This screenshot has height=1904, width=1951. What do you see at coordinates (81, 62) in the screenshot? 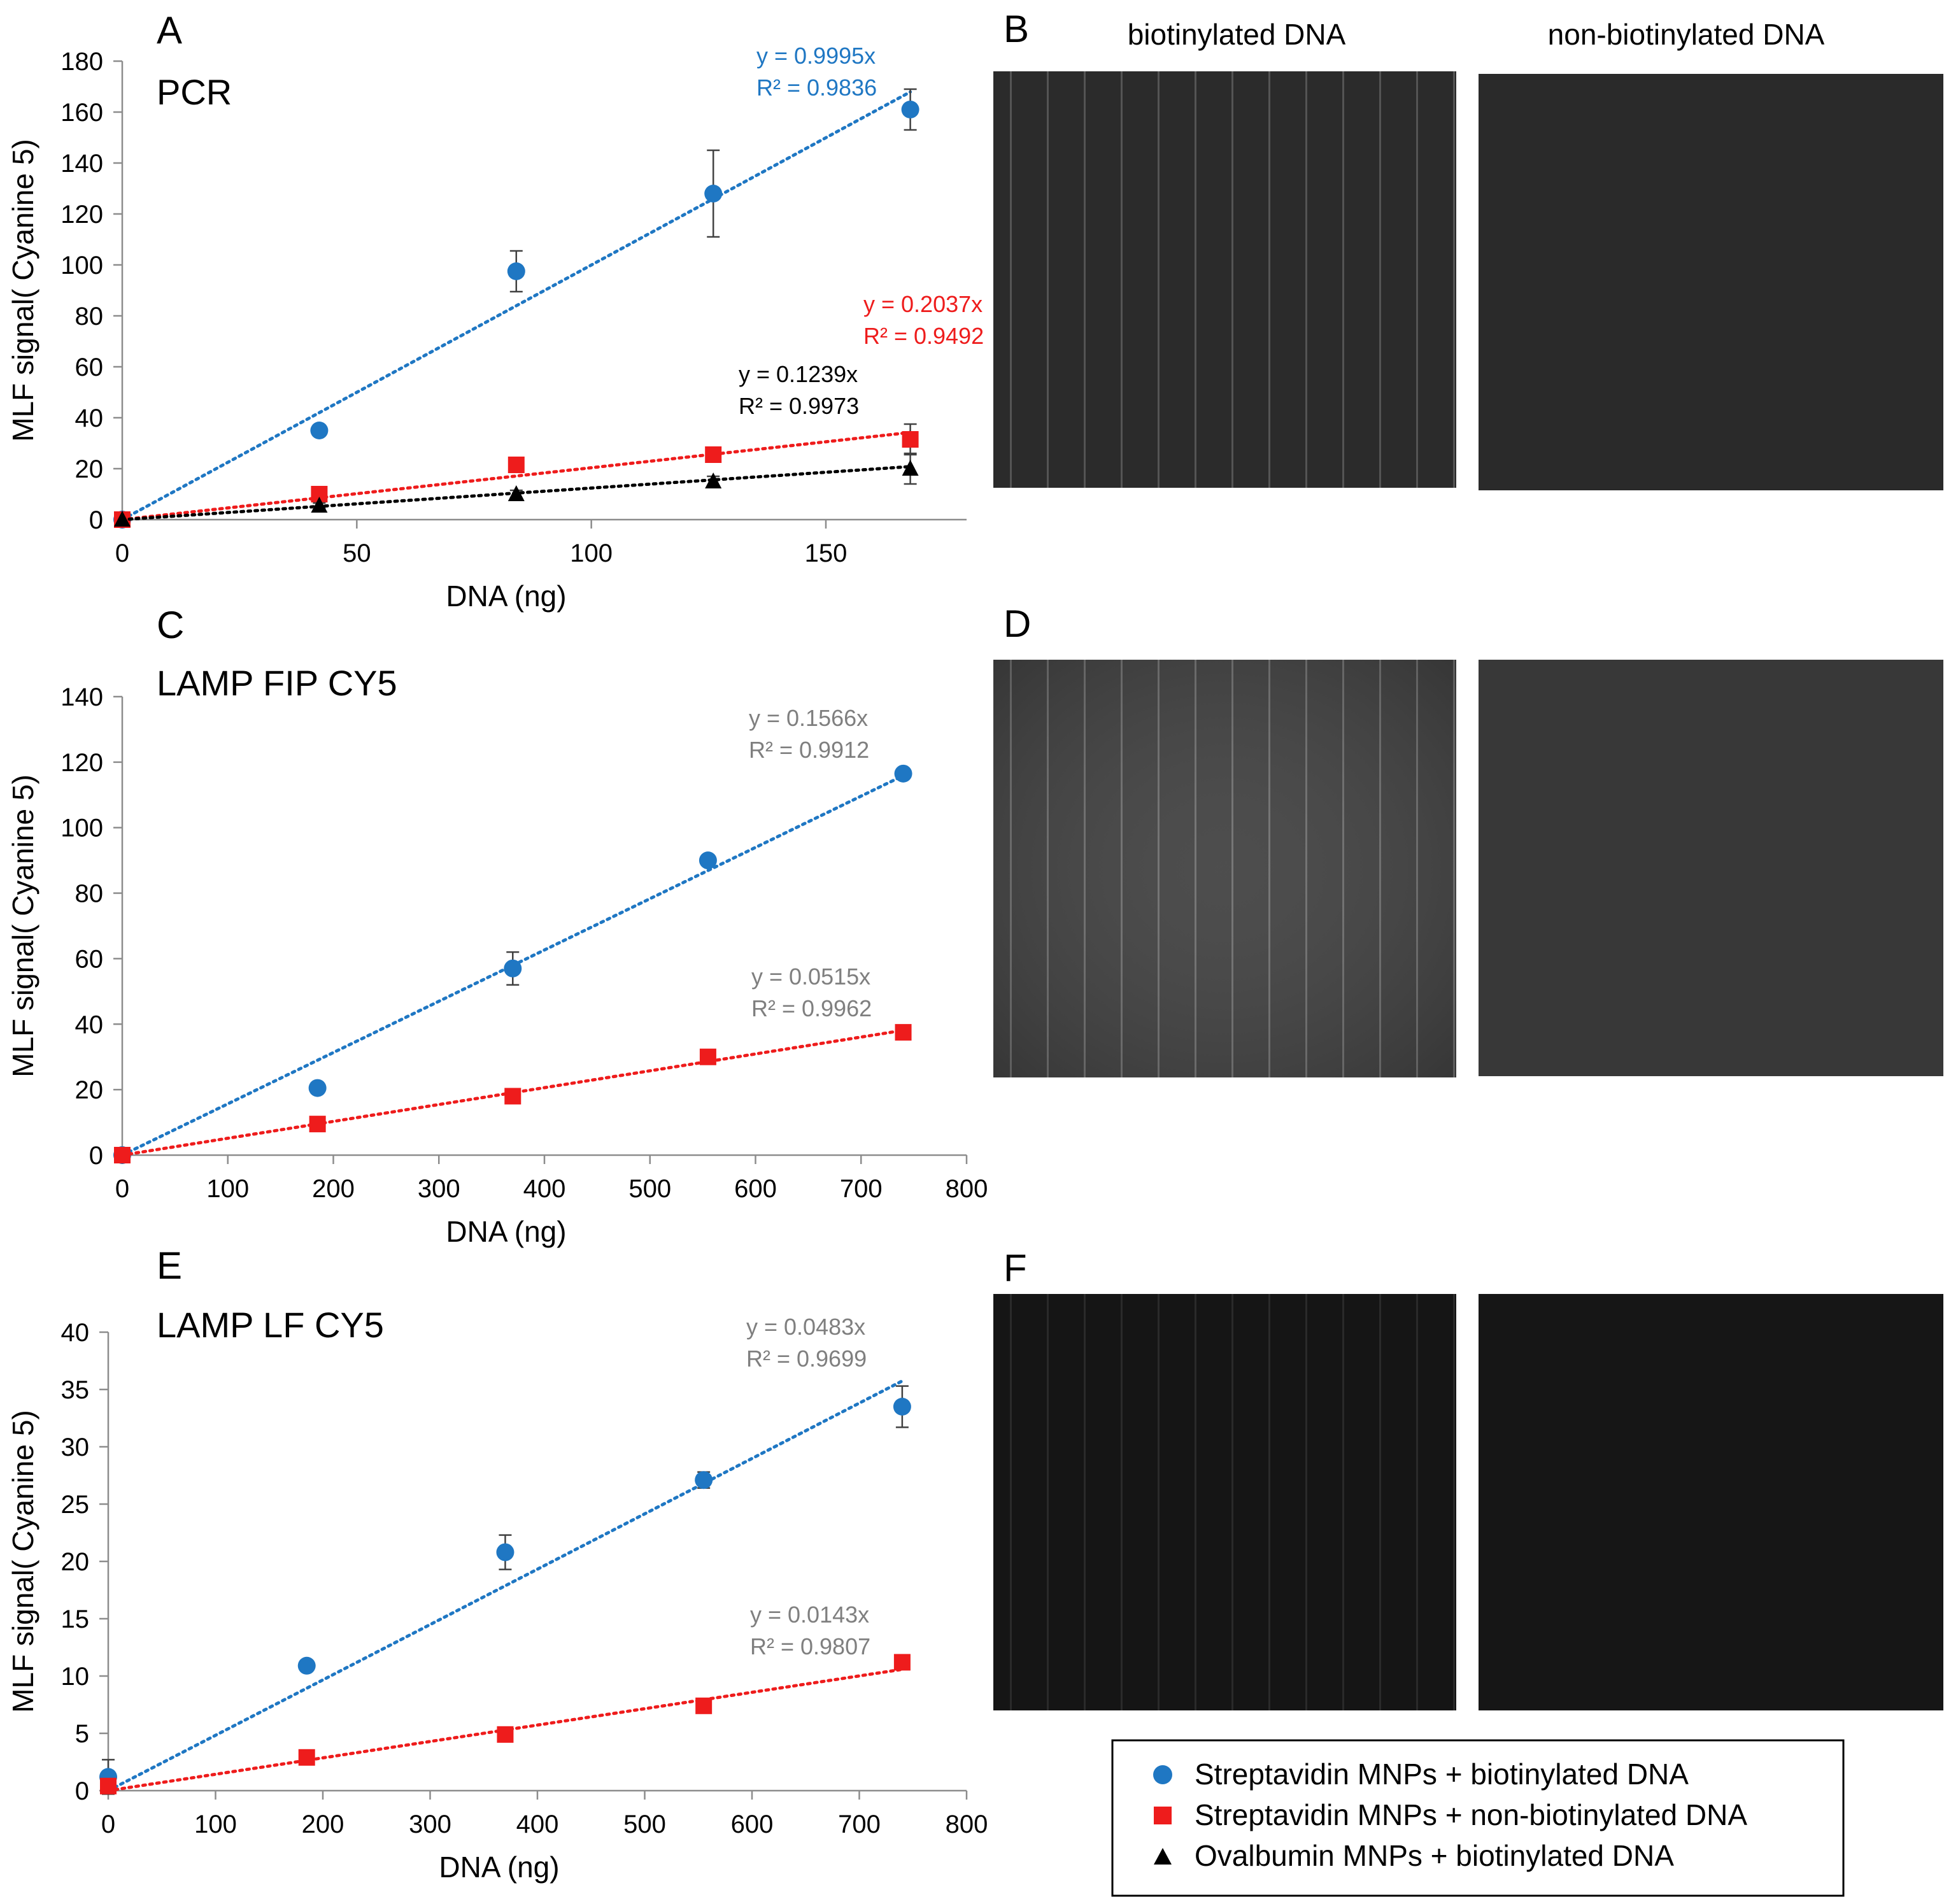
I see `chart-a-y-tick-label: 180` at bounding box center [81, 62].